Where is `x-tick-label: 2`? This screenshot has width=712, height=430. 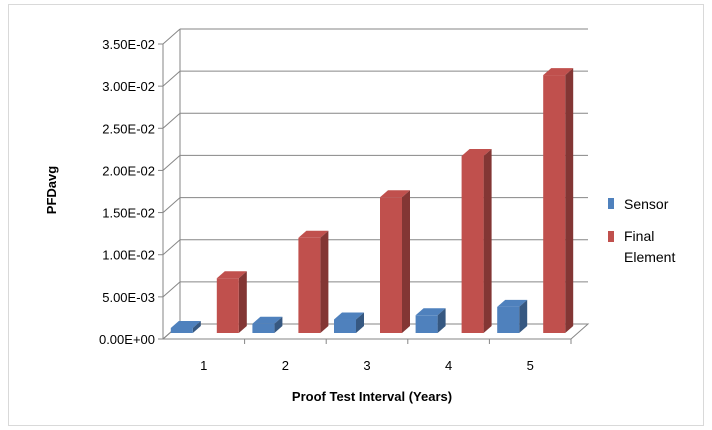 x-tick-label: 2 is located at coordinates (285, 365).